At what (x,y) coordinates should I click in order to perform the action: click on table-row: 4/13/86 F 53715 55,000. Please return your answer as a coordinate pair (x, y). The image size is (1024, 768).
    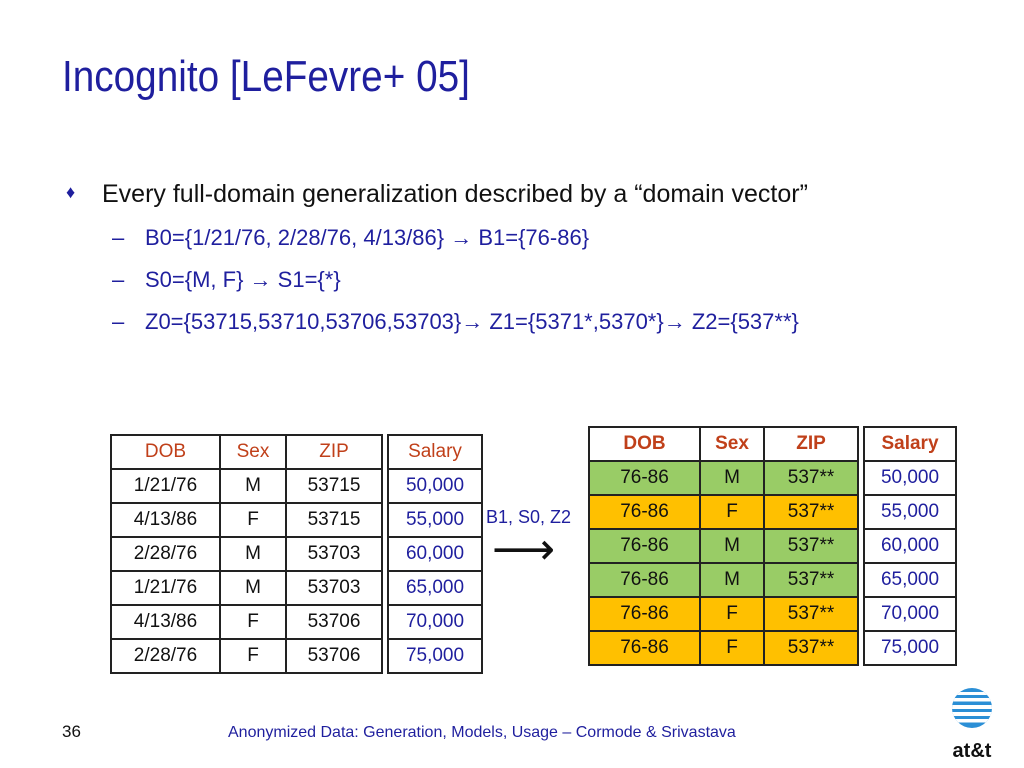
    Looking at the image, I should click on (296, 520).